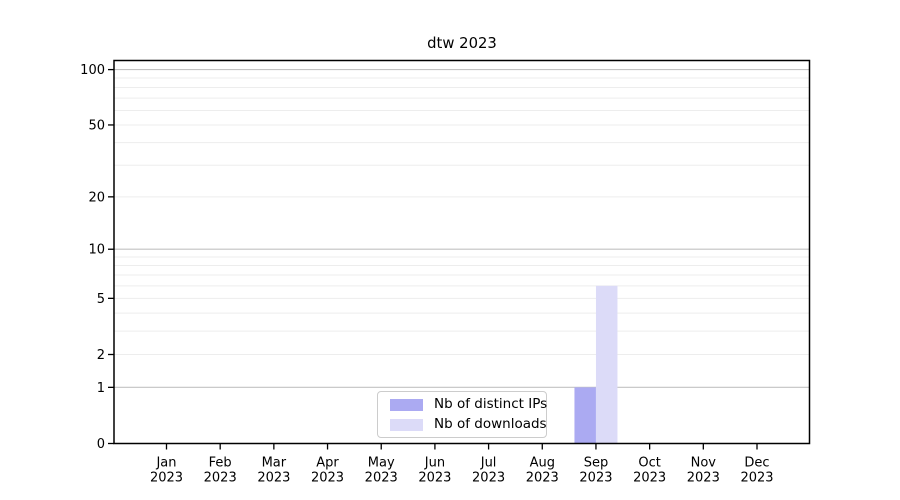  Describe the element at coordinates (490, 424) in the screenshot. I see `legend-label-downloads: Nb of downloads` at that location.